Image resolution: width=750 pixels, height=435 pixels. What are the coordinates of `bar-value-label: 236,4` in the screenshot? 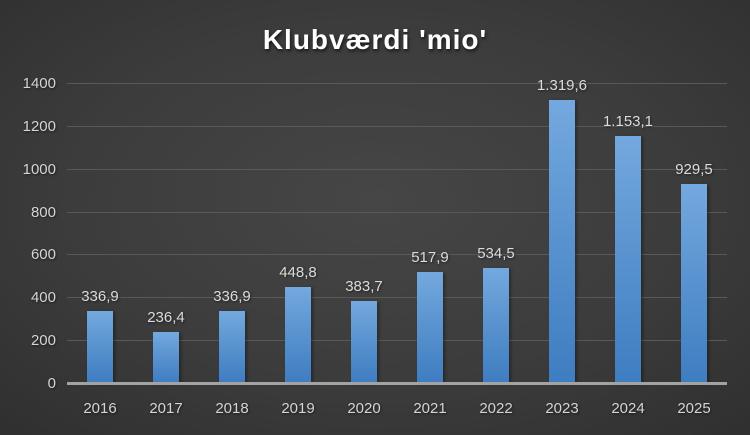 It's located at (166, 317).